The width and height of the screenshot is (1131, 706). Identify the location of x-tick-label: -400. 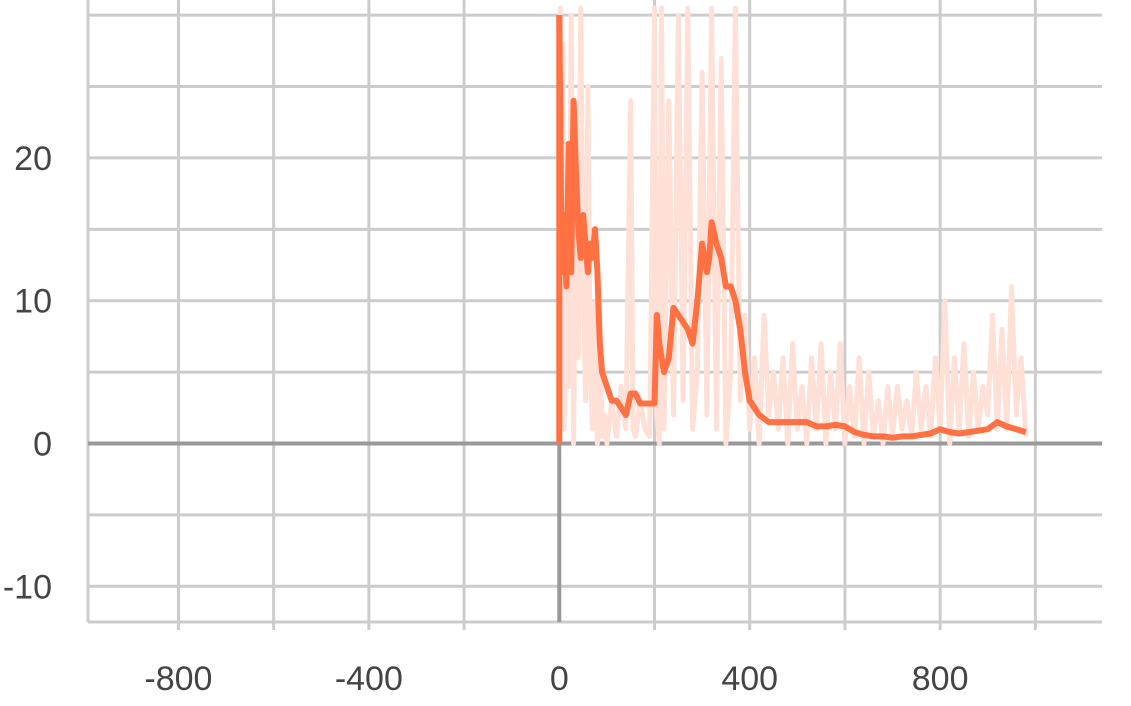
(369, 679).